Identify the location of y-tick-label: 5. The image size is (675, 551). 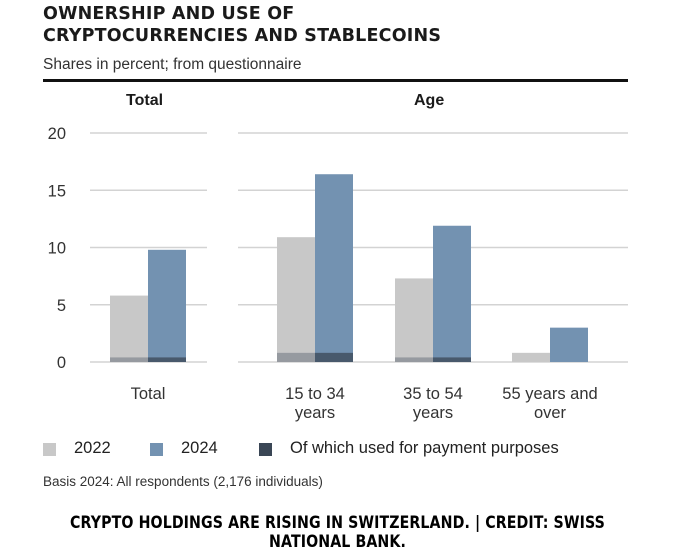
(61, 306).